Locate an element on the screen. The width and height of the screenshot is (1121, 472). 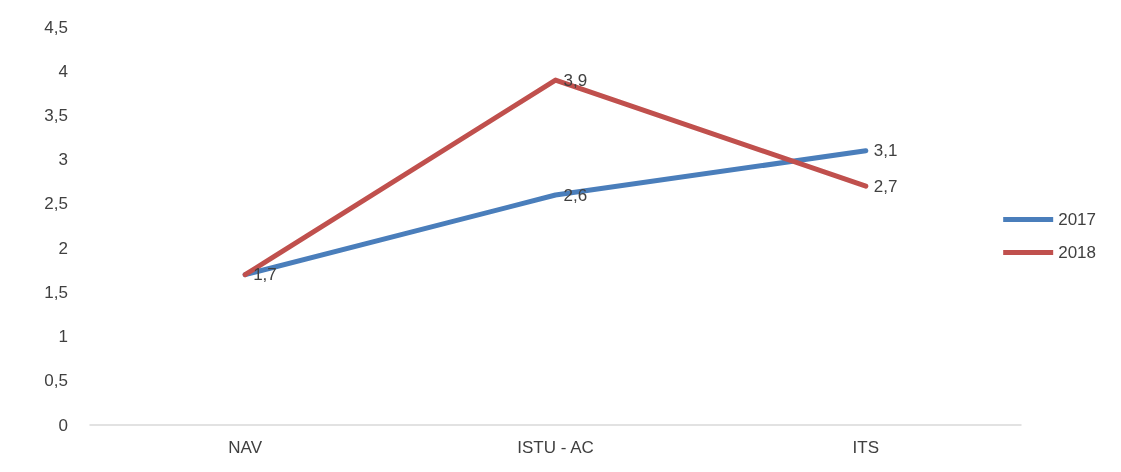
y-tick-label: 3 is located at coordinates (63, 160).